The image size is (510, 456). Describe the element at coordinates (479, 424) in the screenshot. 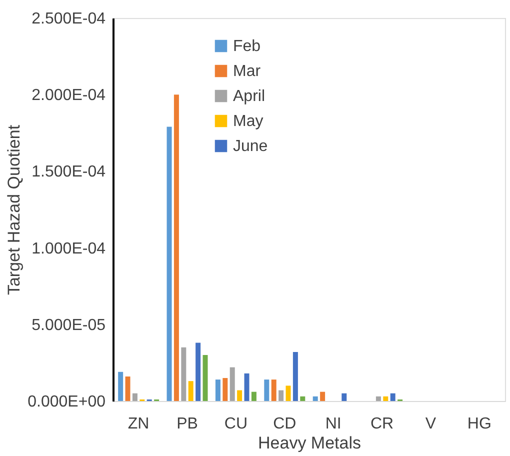

I see `x-tick-label: HG` at that location.